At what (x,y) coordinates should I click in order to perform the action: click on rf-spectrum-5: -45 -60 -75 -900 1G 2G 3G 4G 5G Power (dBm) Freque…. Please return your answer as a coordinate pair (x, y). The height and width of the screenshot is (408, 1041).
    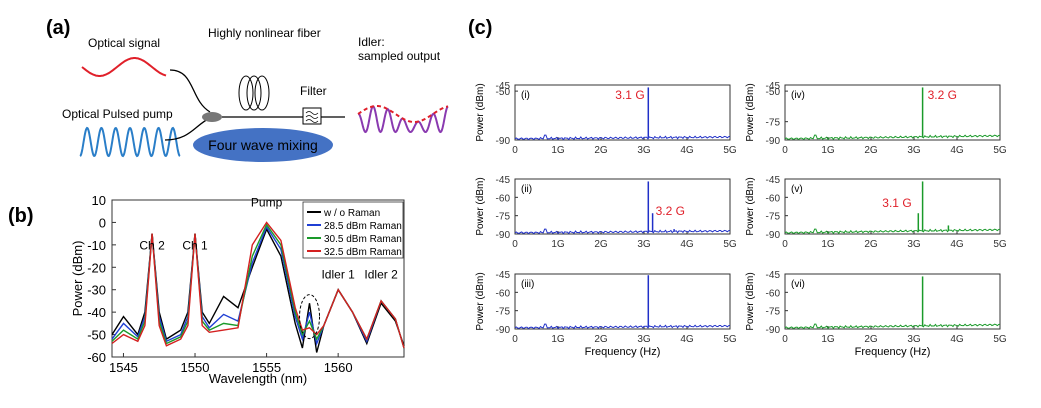
    Looking at the image, I should click on (606, 314).